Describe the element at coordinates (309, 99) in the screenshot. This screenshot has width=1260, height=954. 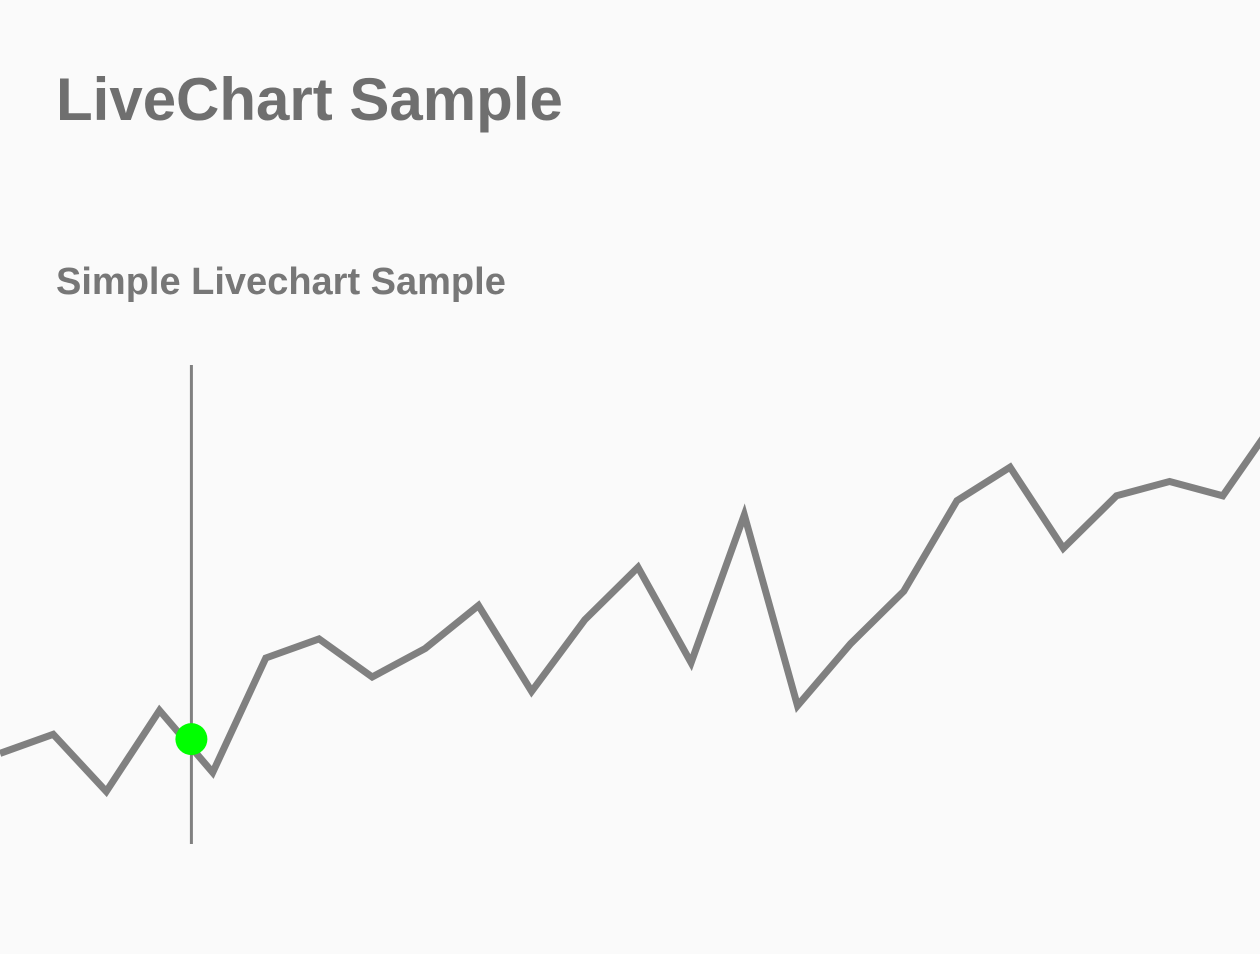
I see `page-title: LiveChart Sample` at that location.